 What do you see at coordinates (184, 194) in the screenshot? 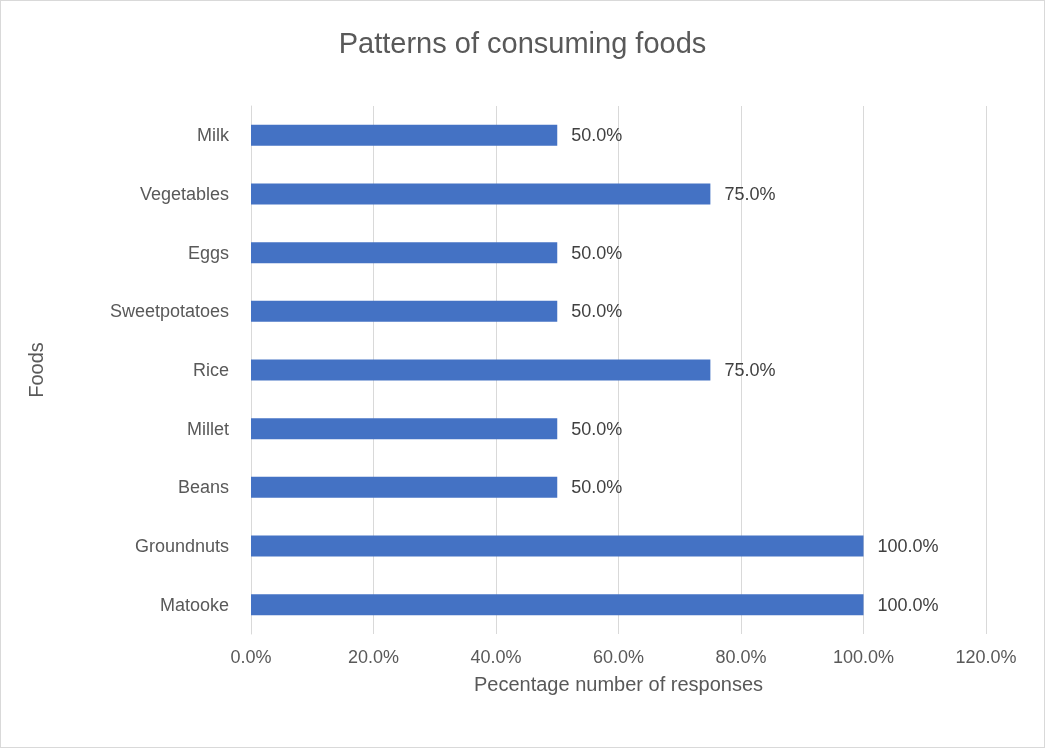
I see `y-tick-label: Vegetables` at bounding box center [184, 194].